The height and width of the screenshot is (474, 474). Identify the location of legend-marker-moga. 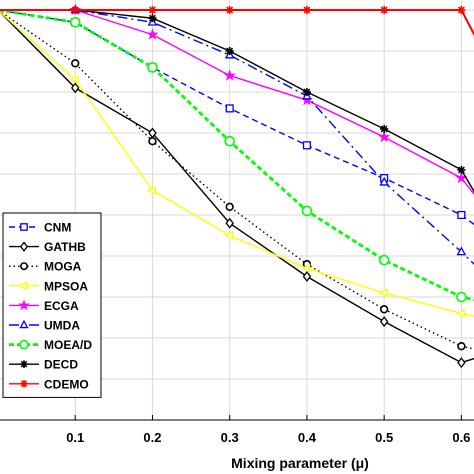
(23, 266).